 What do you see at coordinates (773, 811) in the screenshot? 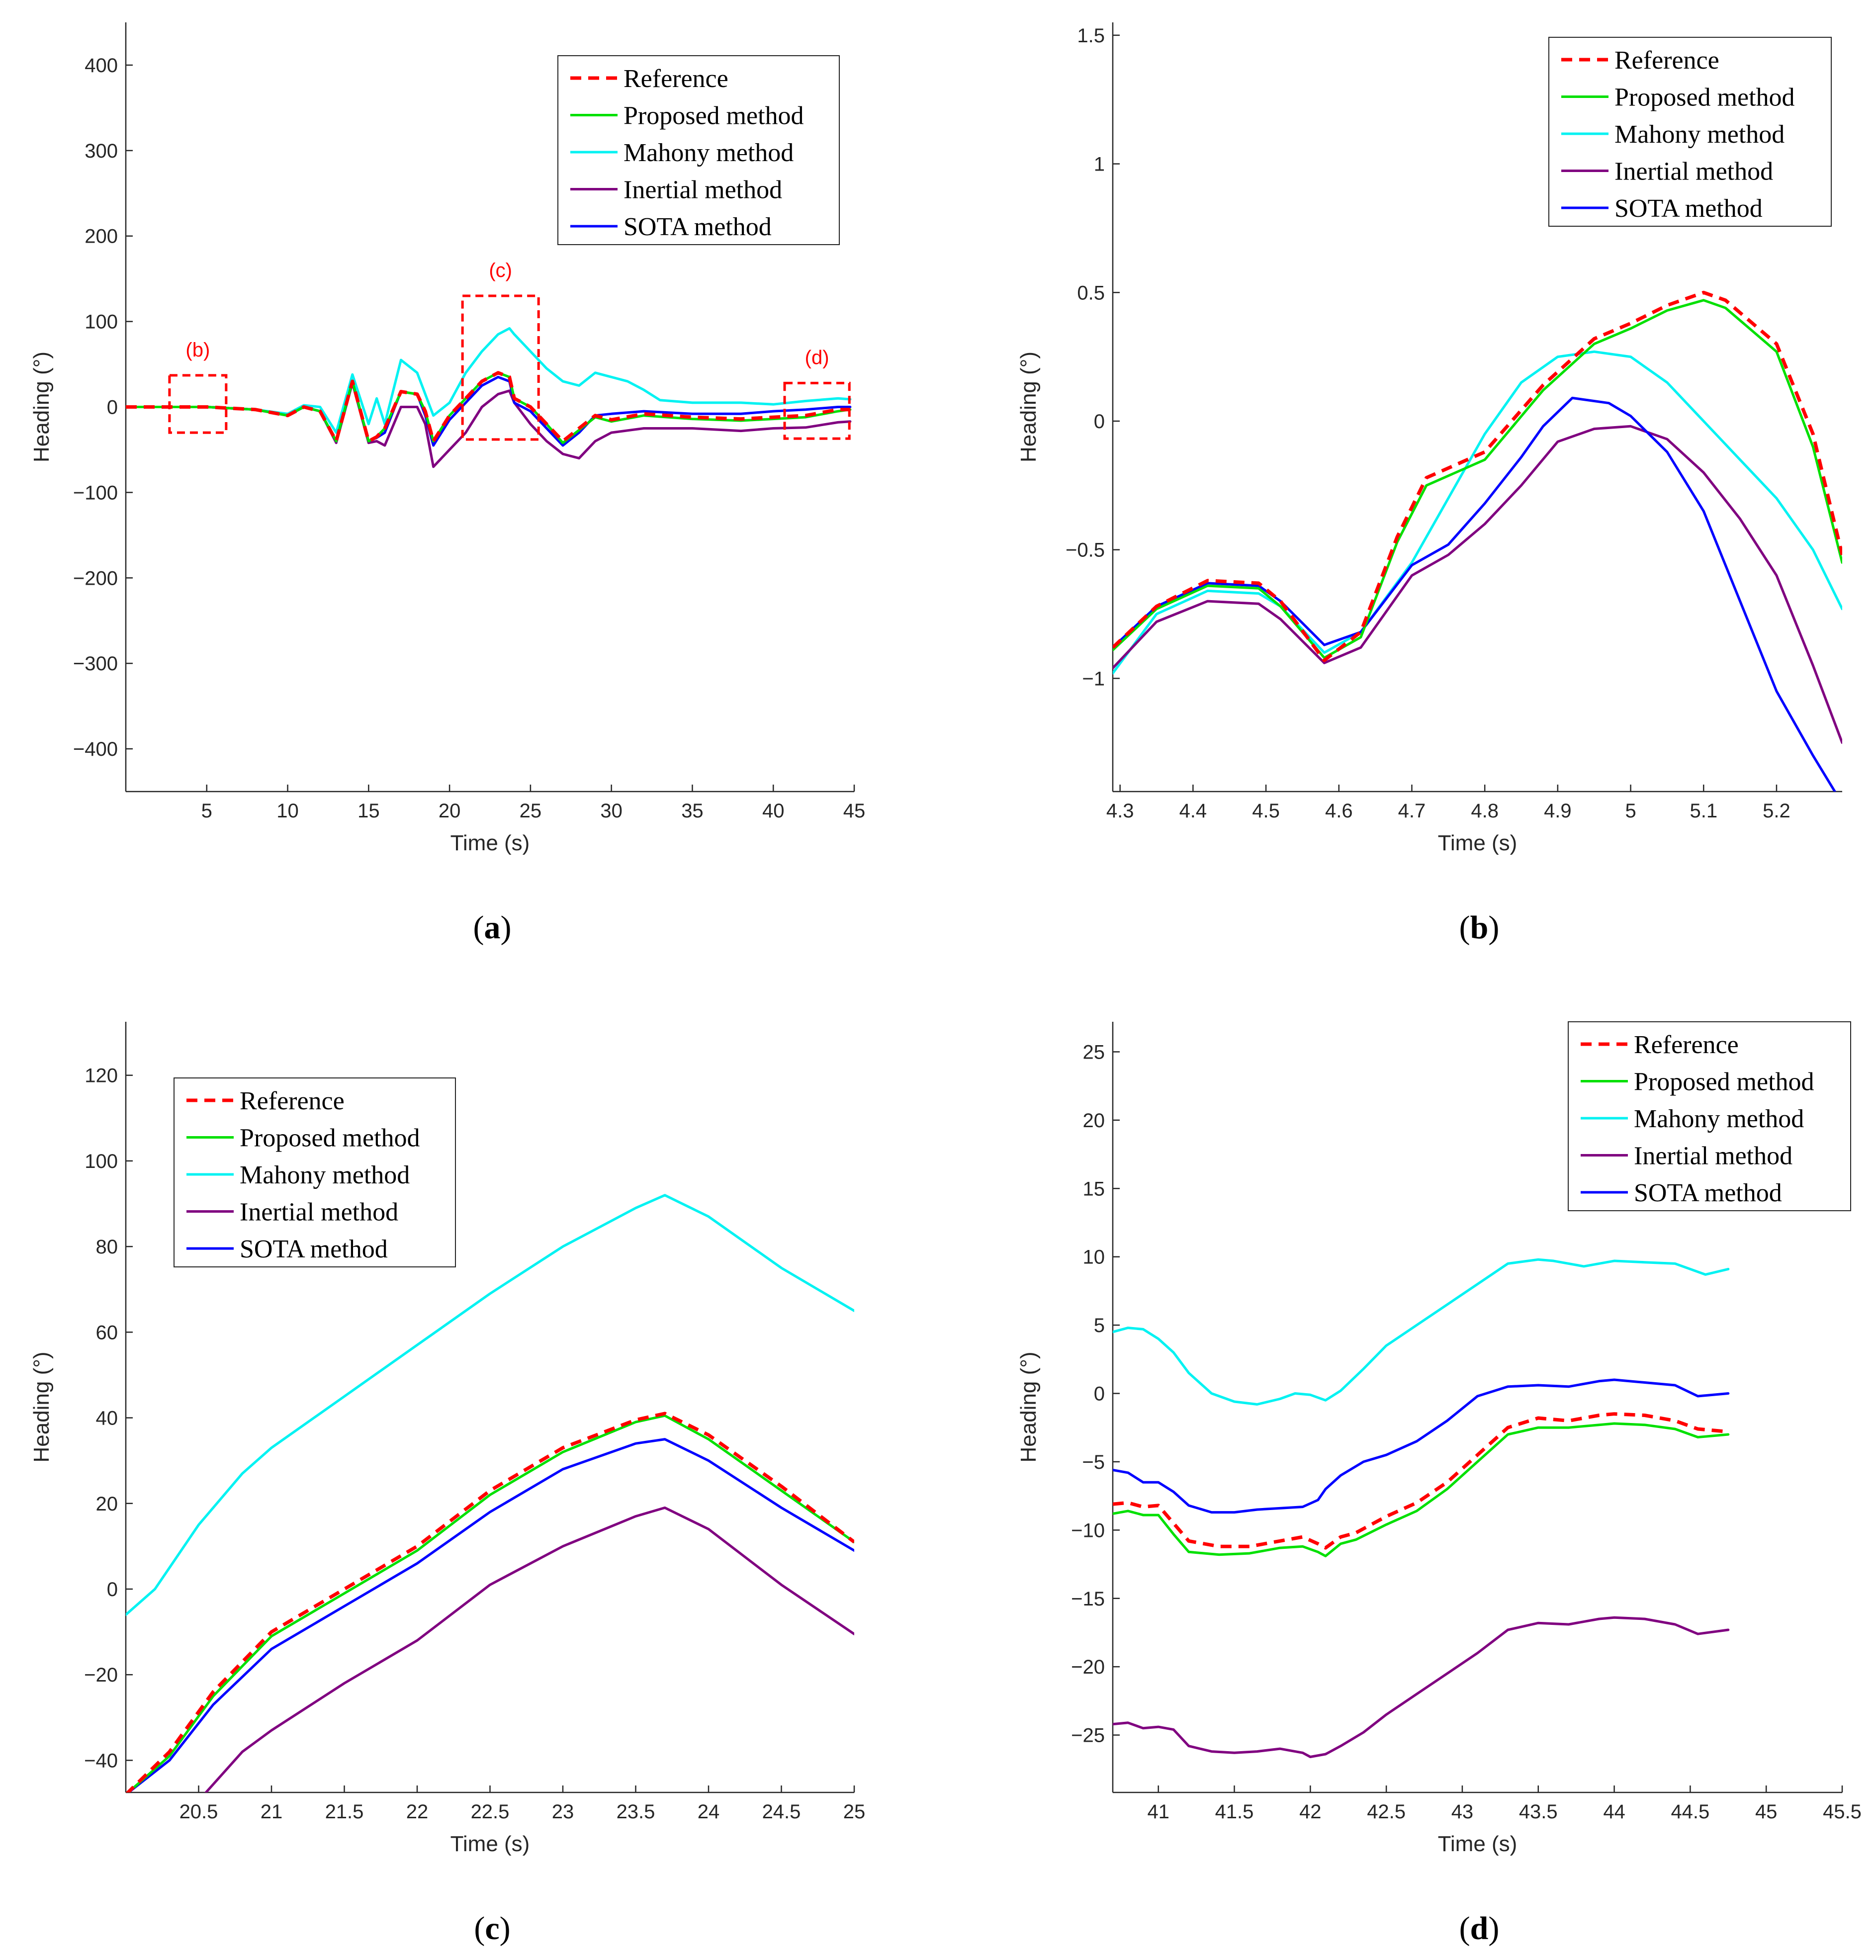
I see `x-tick-label: 40` at bounding box center [773, 811].